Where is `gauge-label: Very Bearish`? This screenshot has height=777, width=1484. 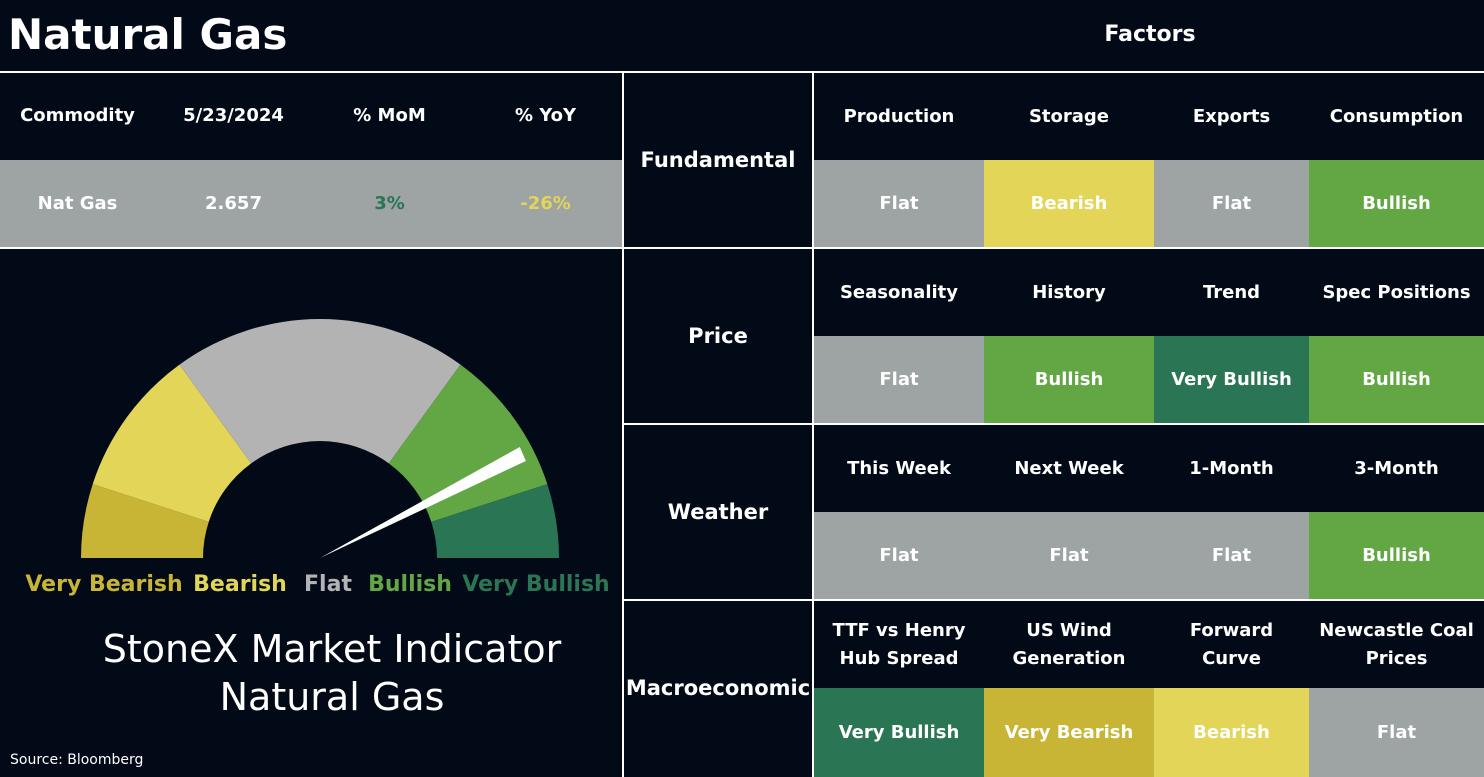 gauge-label: Very Bearish is located at coordinates (103, 584).